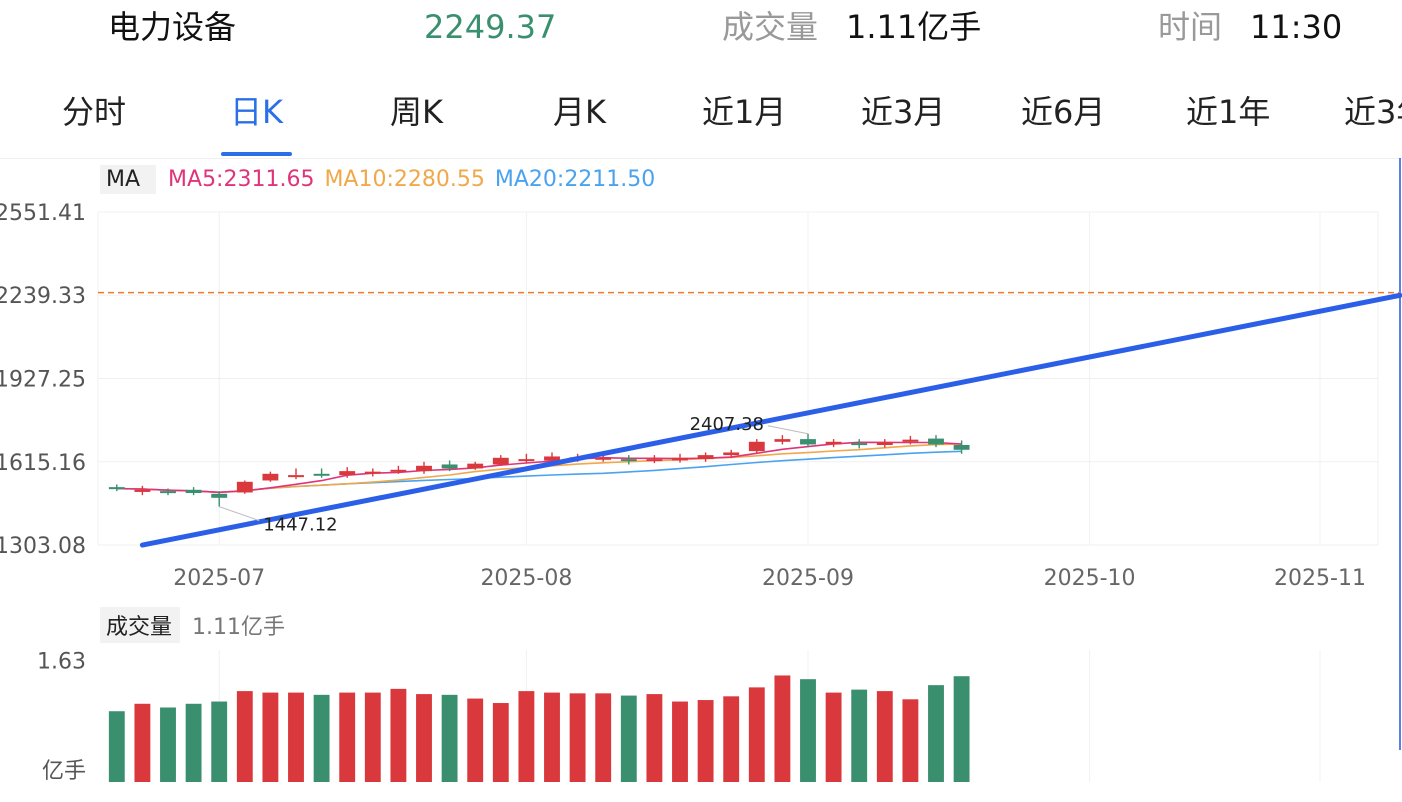 The image size is (1402, 802). I want to click on y-tick-label: 1303.08, so click(43, 546).